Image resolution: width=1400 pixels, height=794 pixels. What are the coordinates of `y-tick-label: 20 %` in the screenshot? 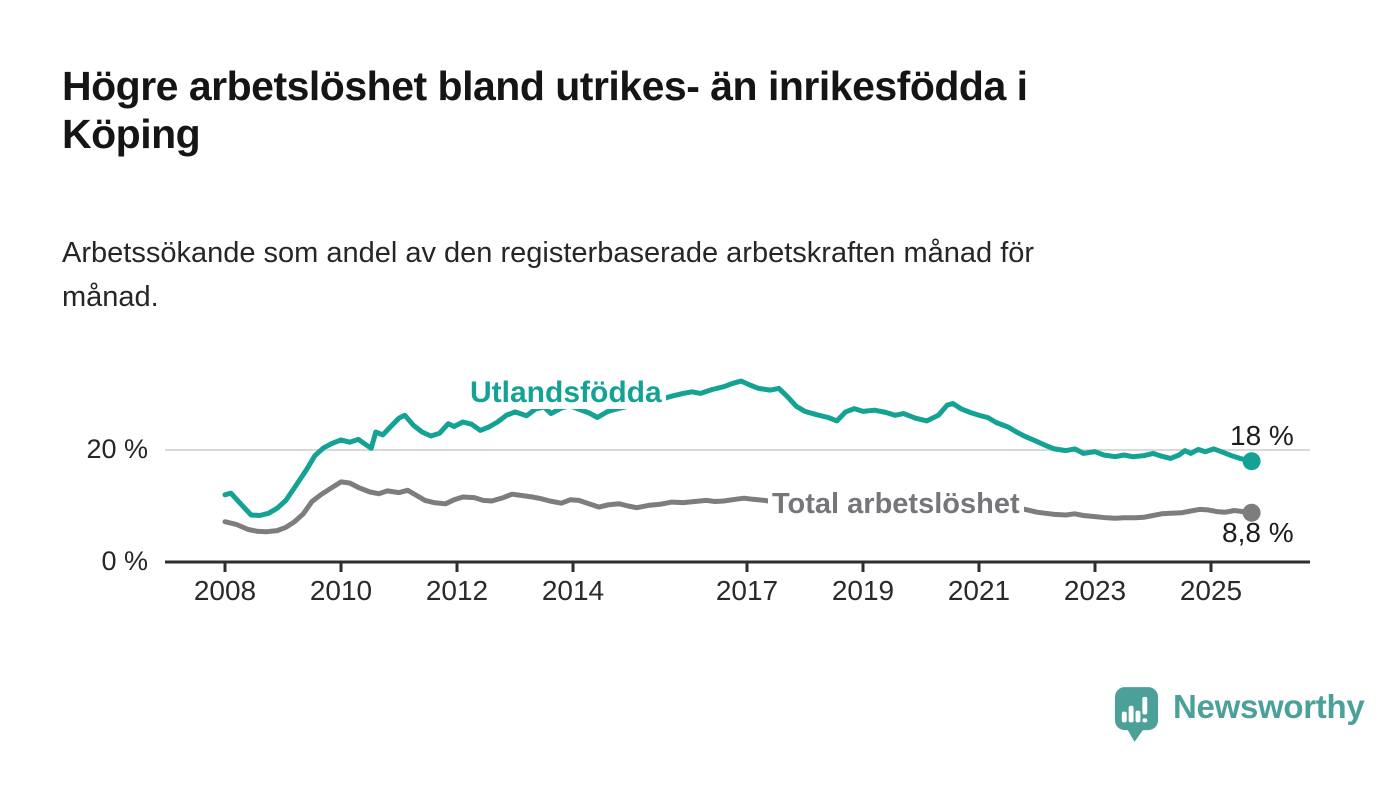 It's located at (117, 449).